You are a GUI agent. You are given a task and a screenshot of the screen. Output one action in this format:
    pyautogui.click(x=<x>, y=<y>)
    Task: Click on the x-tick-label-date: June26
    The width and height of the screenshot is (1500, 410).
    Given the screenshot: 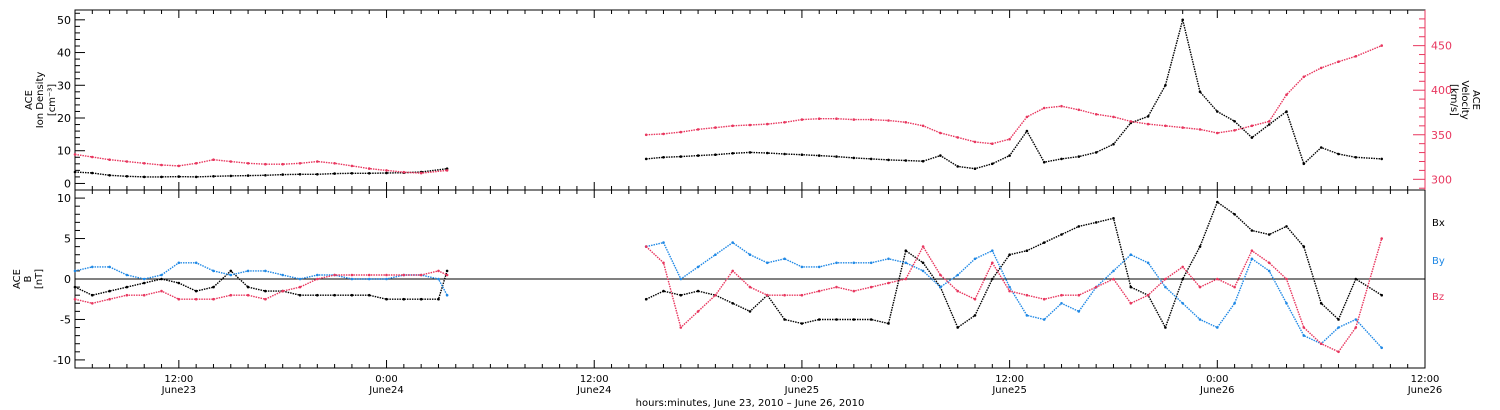 What is the action you would take?
    pyautogui.click(x=1425, y=390)
    